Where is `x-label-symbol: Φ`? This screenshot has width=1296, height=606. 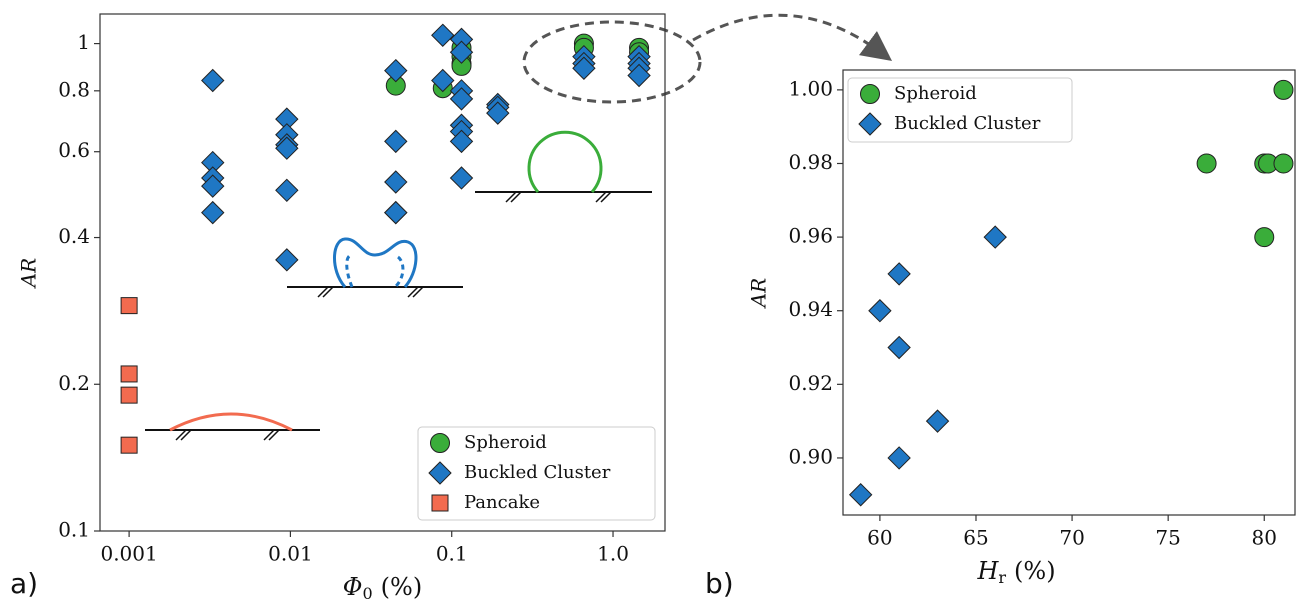
x-label-symbol: Φ is located at coordinates (353, 587).